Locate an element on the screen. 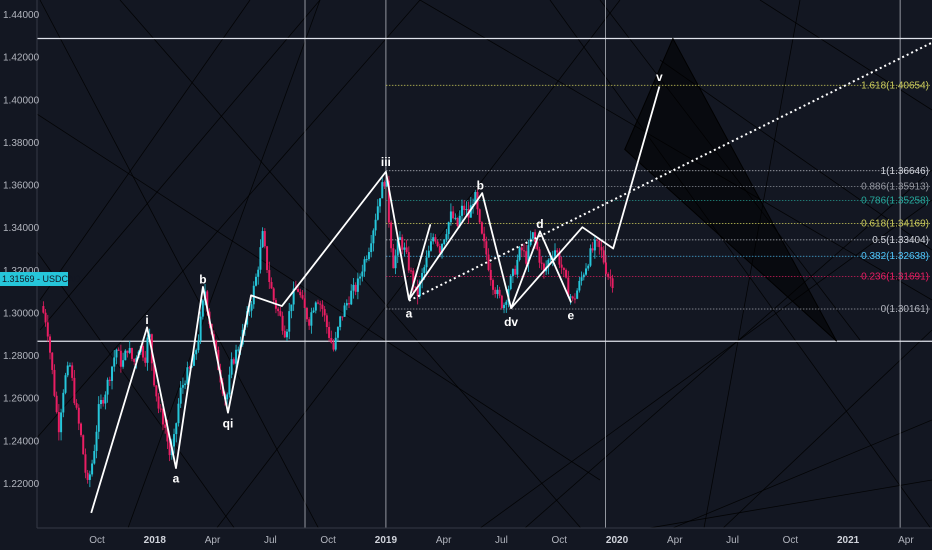  x-tick-label: Jul is located at coordinates (501, 540).